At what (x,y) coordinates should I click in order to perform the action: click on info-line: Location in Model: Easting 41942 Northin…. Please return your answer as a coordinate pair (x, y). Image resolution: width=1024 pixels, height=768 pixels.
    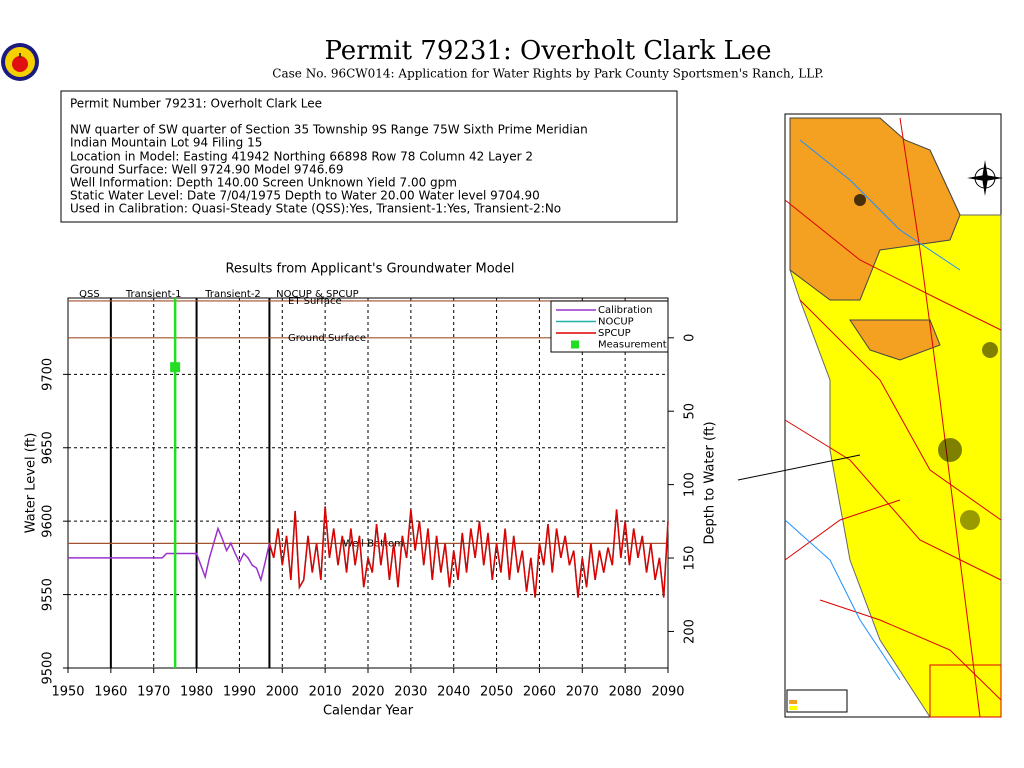
    Looking at the image, I should click on (301, 157).